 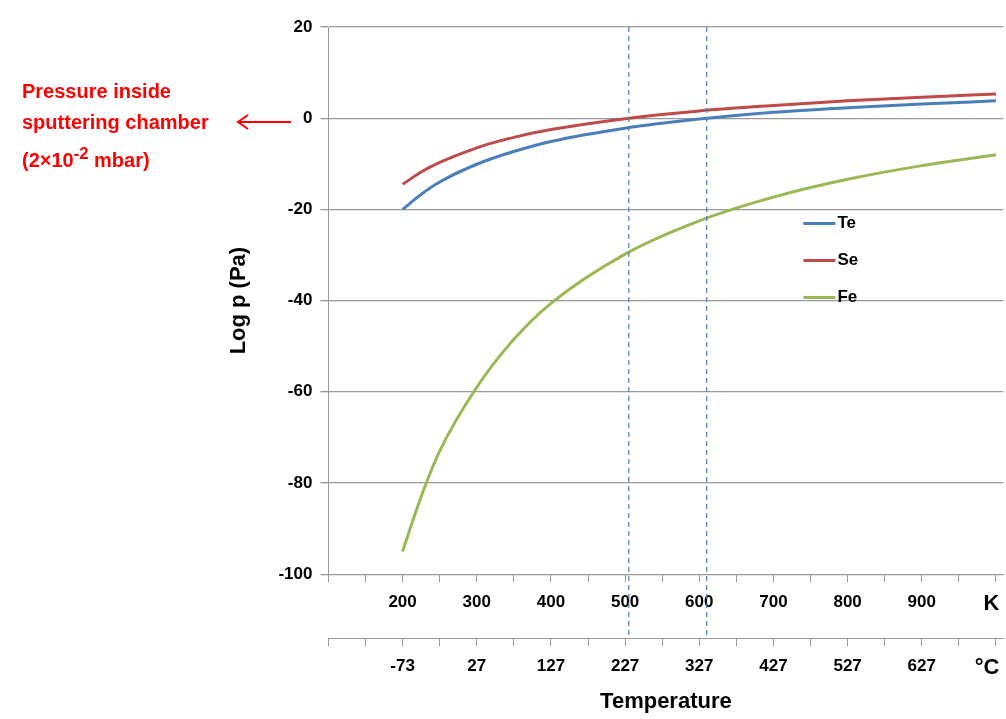 I want to click on legend-label: Fe, so click(x=847, y=297).